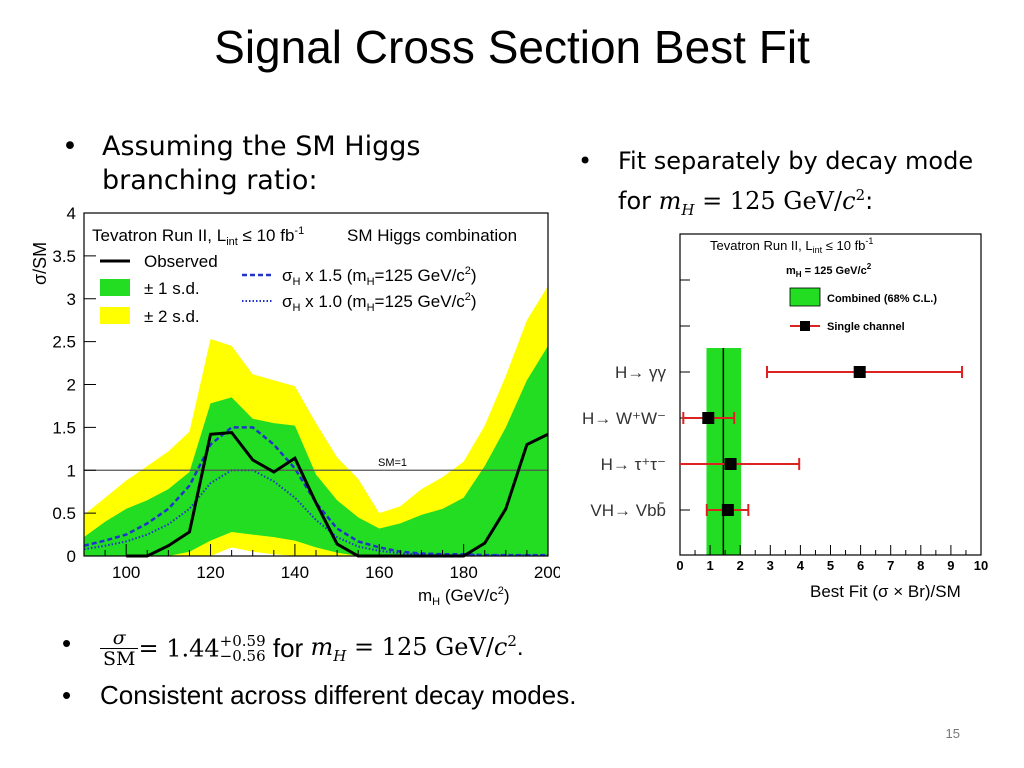  What do you see at coordinates (885, 591) in the screenshot?
I see `chart2-xlabel: Best Fit (σ × Br)/SM` at bounding box center [885, 591].